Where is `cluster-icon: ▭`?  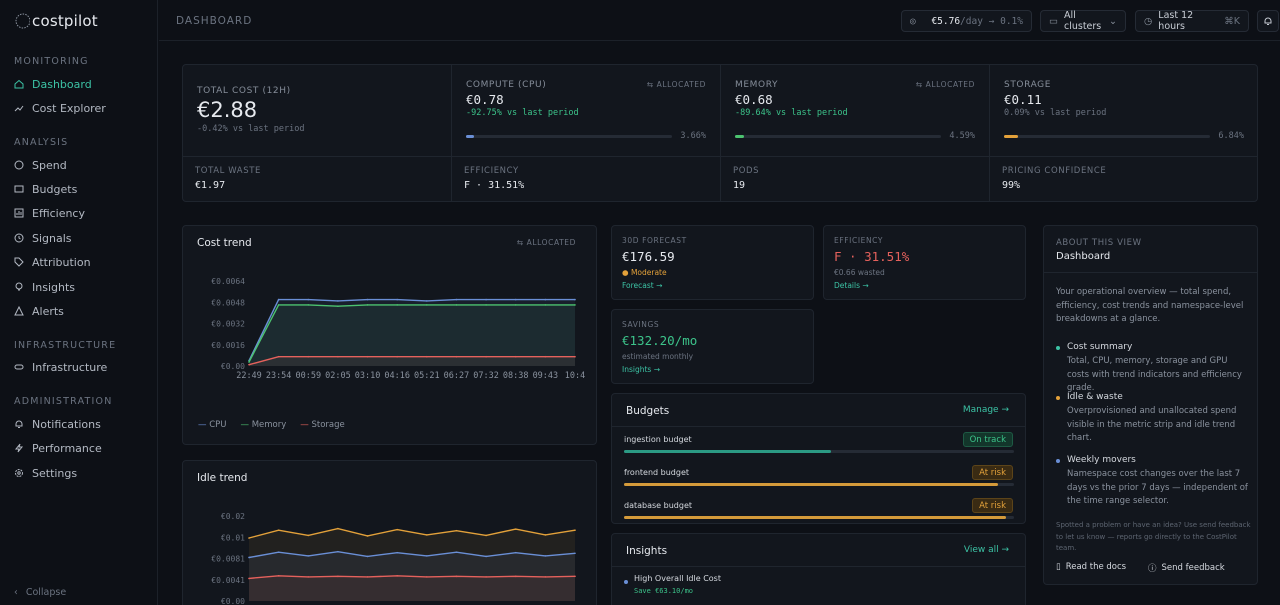
cluster-icon: ▭ is located at coordinates (1053, 21).